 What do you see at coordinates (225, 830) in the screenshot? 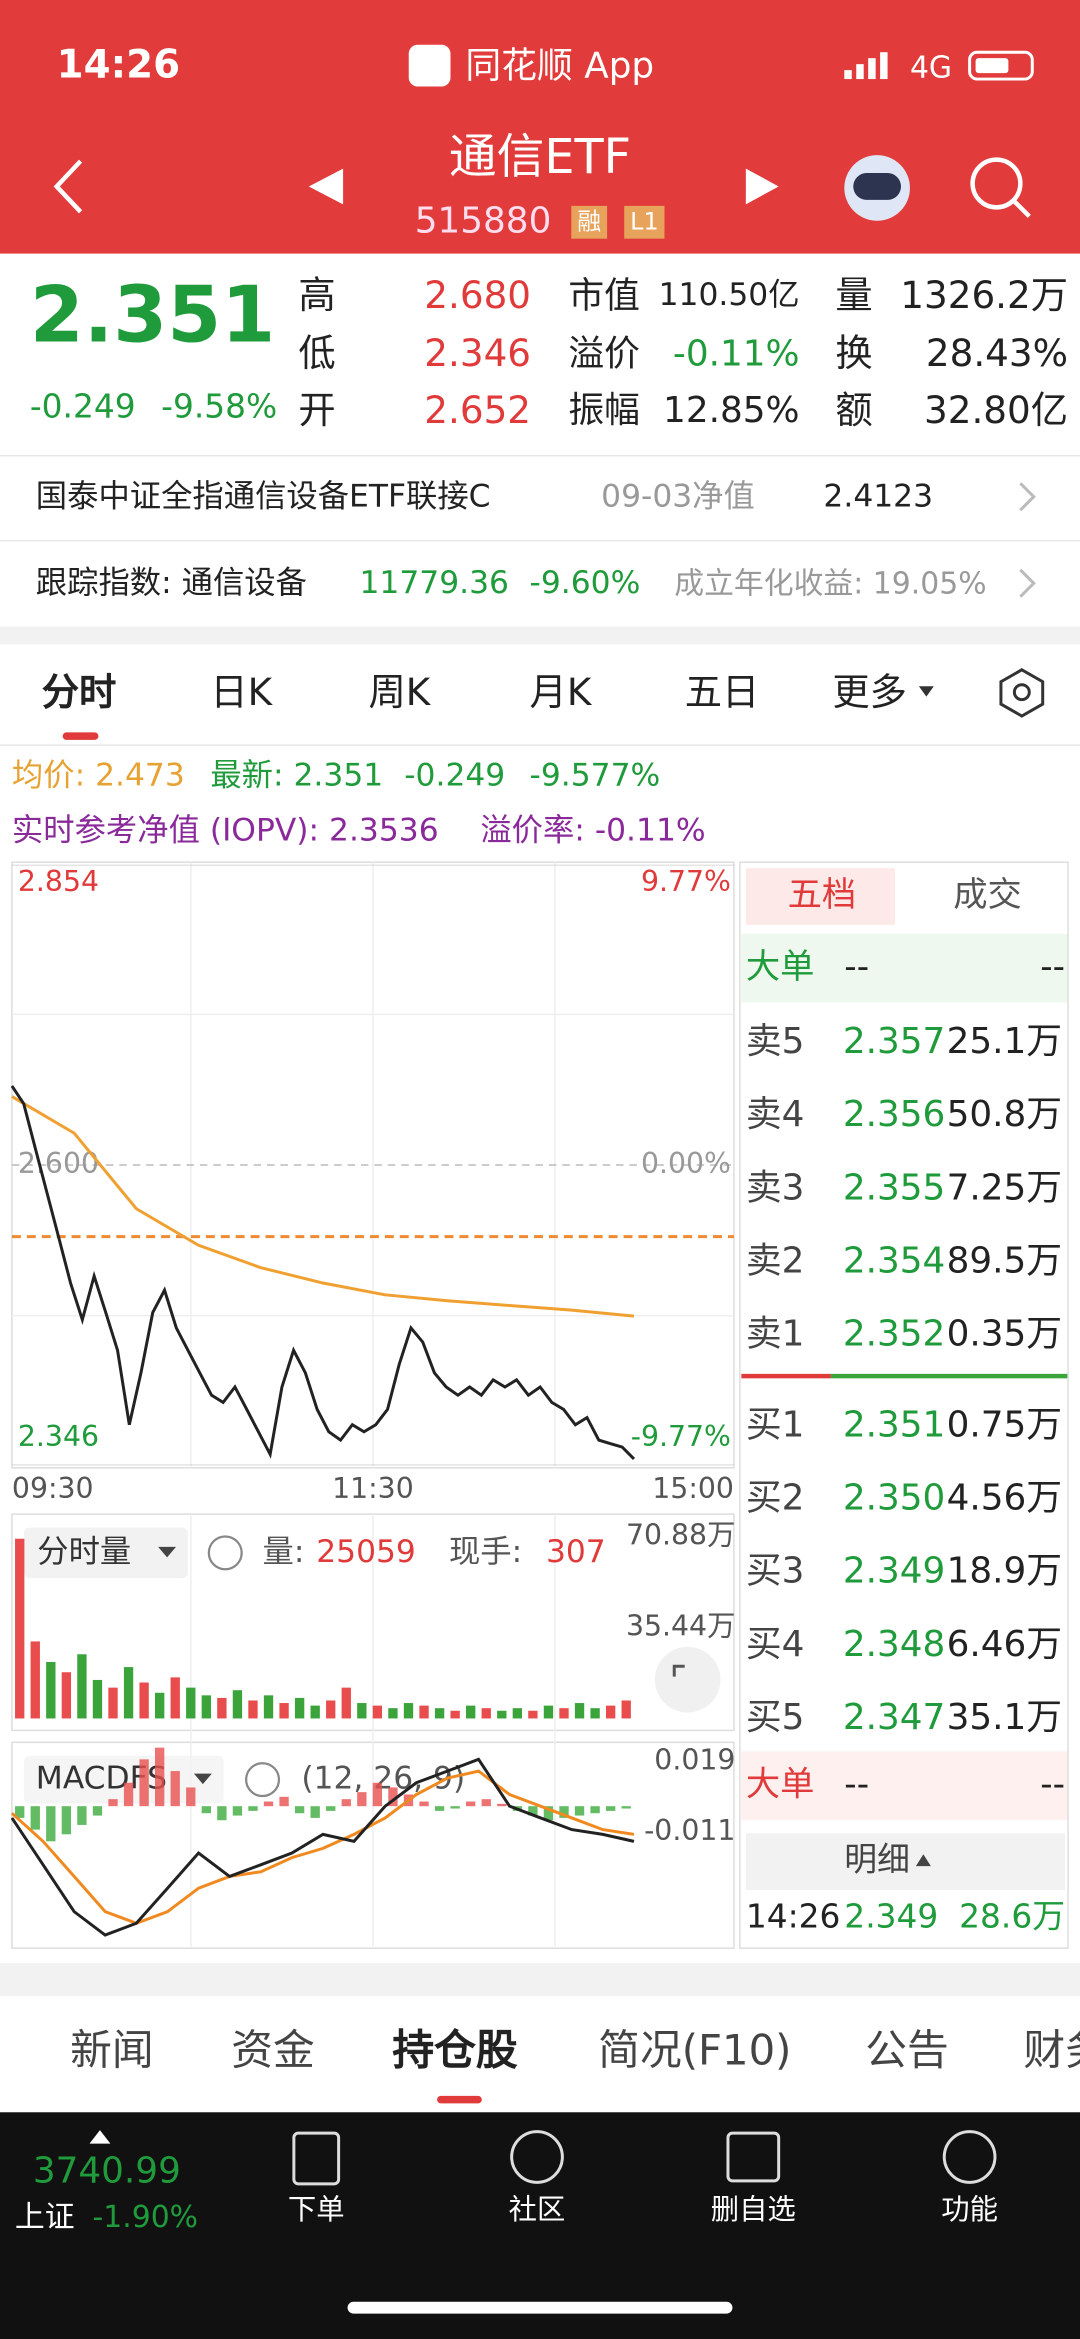
I see `iopv: 实时参考净值 (IOPV): 2.3536` at bounding box center [225, 830].